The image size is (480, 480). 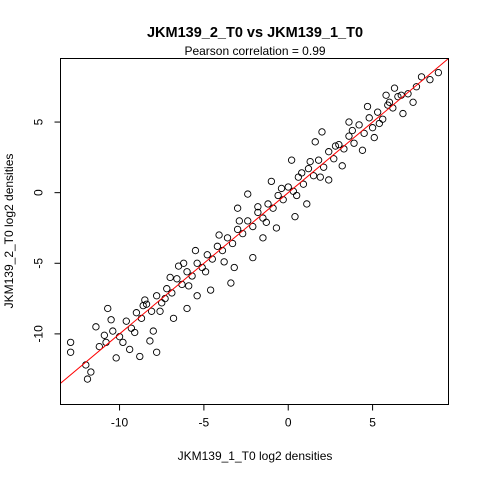 What do you see at coordinates (9, 231) in the screenshot?
I see `y-axis-label: JKM139_2_T0 log2 densities` at bounding box center [9, 231].